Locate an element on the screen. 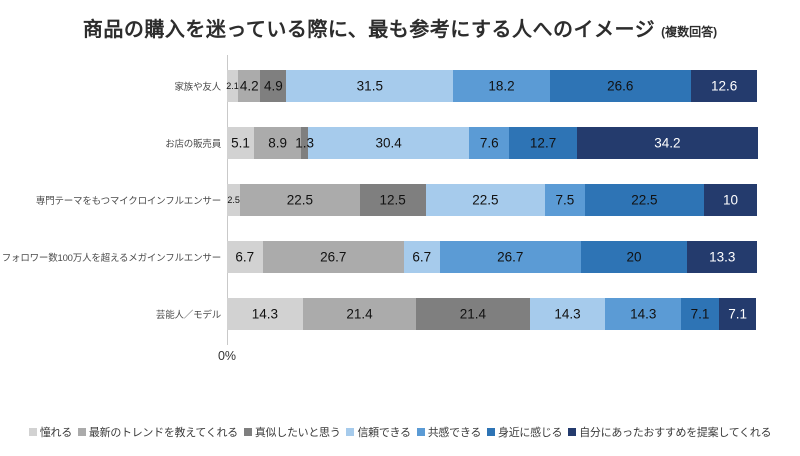 The height and width of the screenshot is (456, 800). legend-item: 自分にあったおすすめを提案してくれる is located at coordinates (669, 432).